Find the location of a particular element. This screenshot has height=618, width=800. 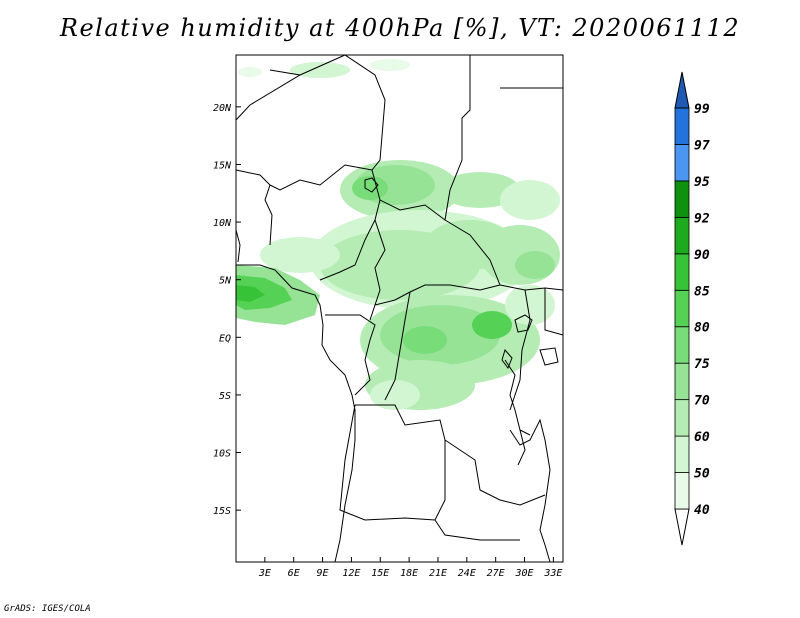

colorbar-label: 95 is located at coordinates (702, 182).